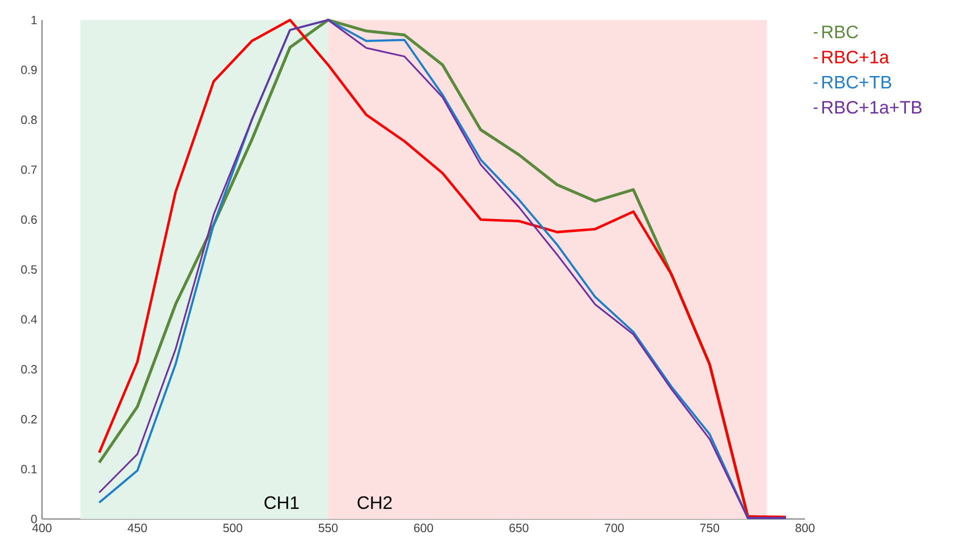  Describe the element at coordinates (34, 519) in the screenshot. I see `y-tick-label: 0` at that location.